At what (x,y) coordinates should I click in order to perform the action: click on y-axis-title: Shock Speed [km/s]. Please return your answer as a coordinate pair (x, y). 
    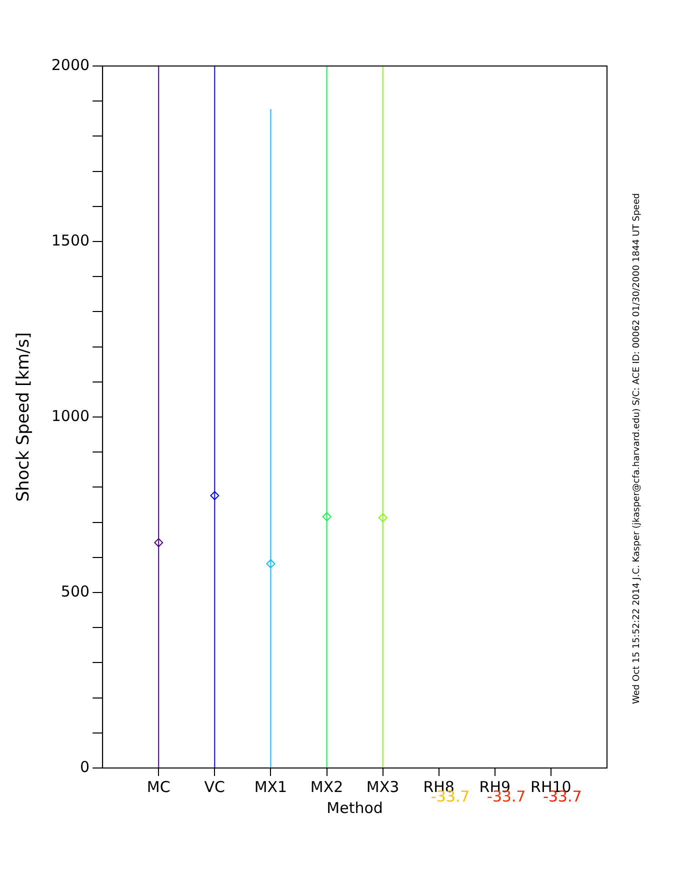
    Looking at the image, I should click on (24, 417).